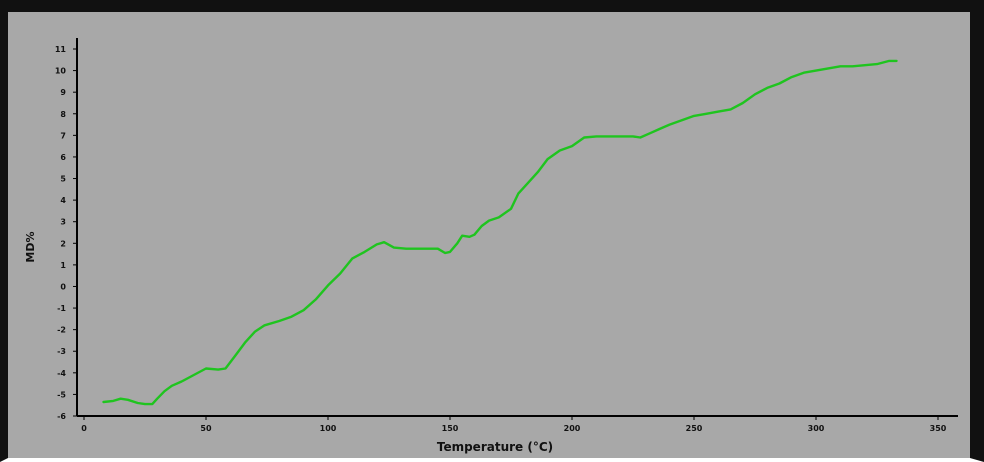 This screenshot has height=462, width=984. Describe the element at coordinates (61, 308) in the screenshot. I see `y-tick-label: -1` at that location.